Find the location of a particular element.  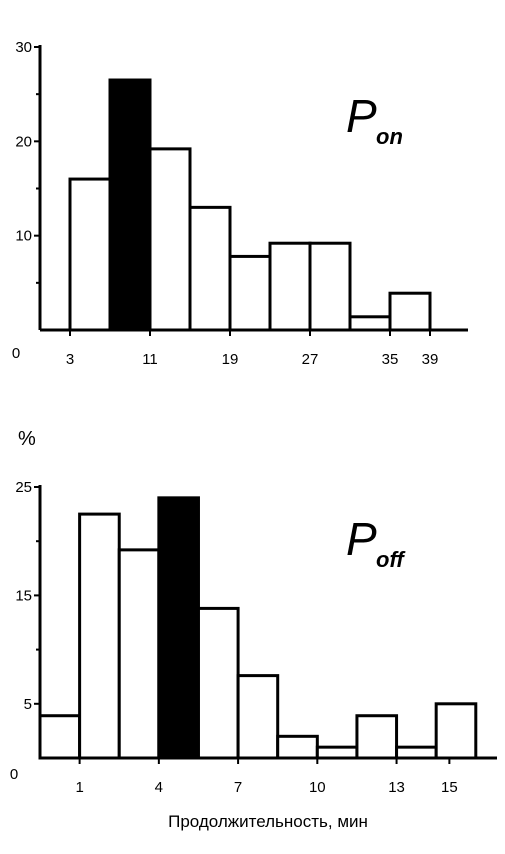

y-tick-label: 15 is located at coordinates (23, 595).